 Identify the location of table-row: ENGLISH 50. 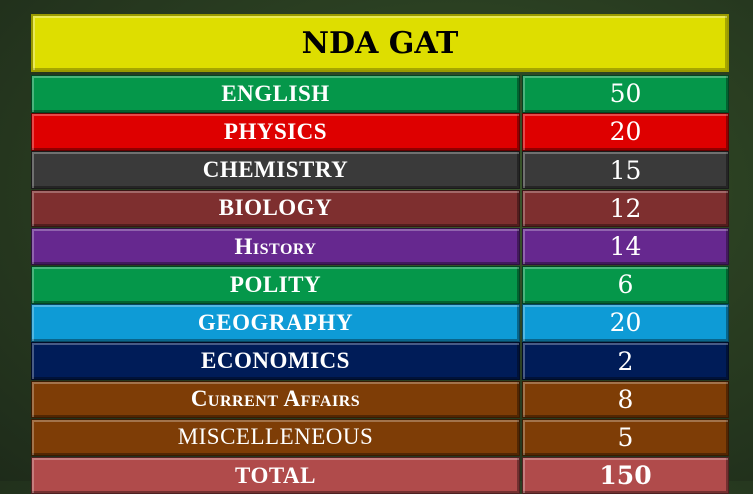
(380, 94).